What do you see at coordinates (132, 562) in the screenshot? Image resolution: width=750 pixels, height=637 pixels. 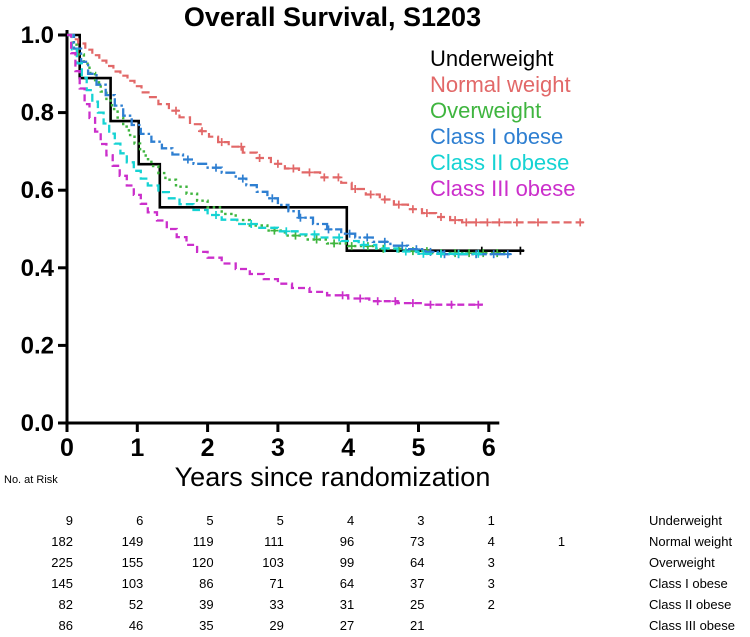 I see `risk-count: 155` at bounding box center [132, 562].